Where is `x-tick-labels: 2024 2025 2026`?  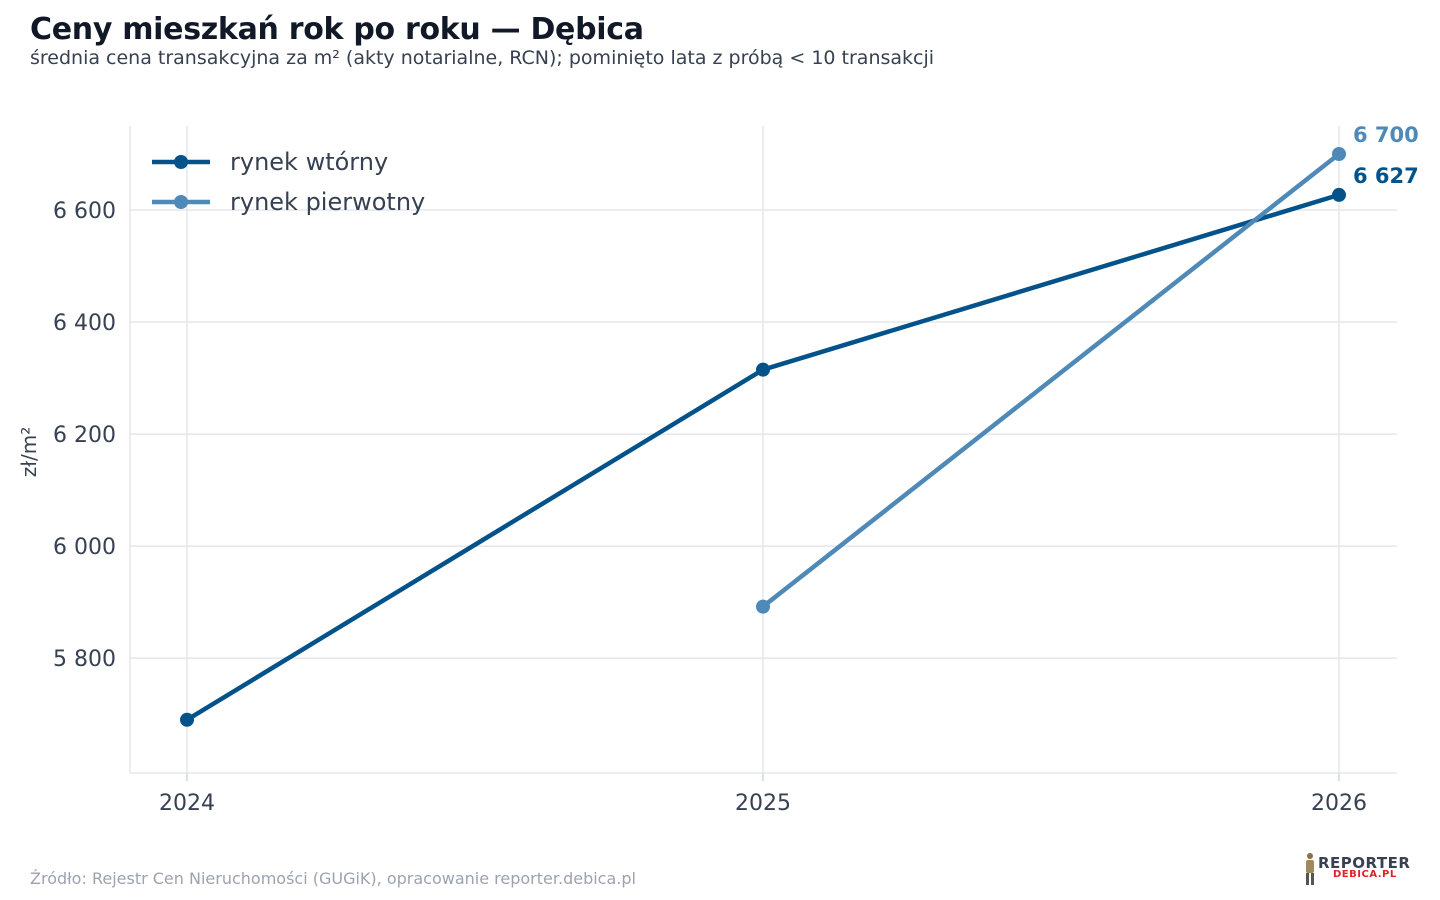
x-tick-labels: 2024 2025 2026 is located at coordinates (763, 803).